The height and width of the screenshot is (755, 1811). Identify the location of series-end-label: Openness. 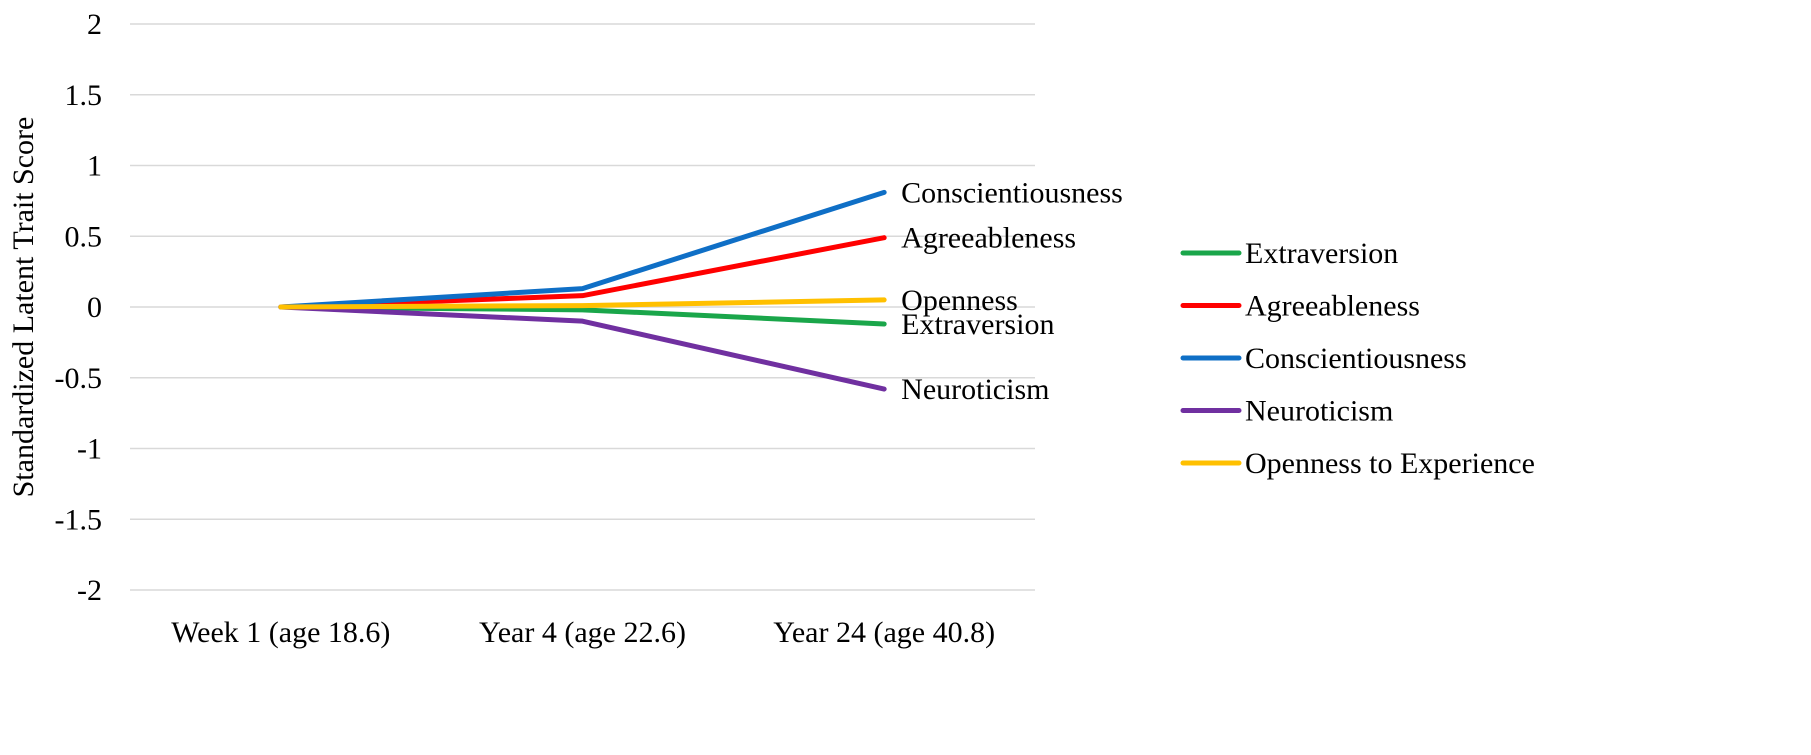
(959, 300).